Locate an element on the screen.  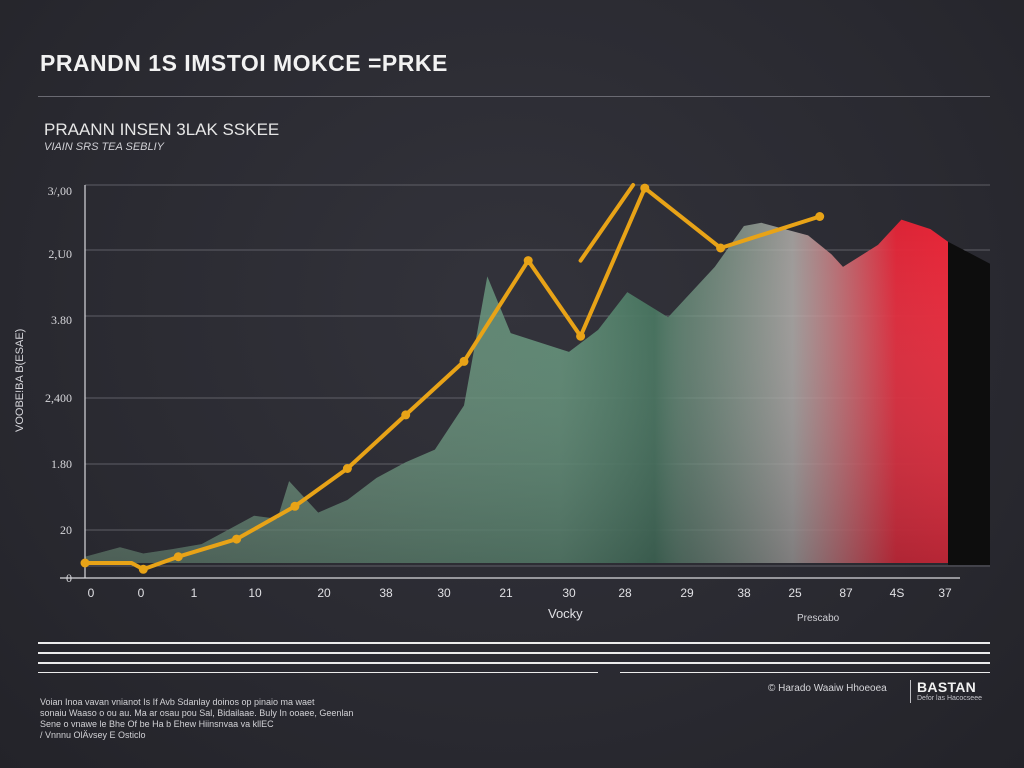
x-tick-label: 37 is located at coordinates (945, 593).